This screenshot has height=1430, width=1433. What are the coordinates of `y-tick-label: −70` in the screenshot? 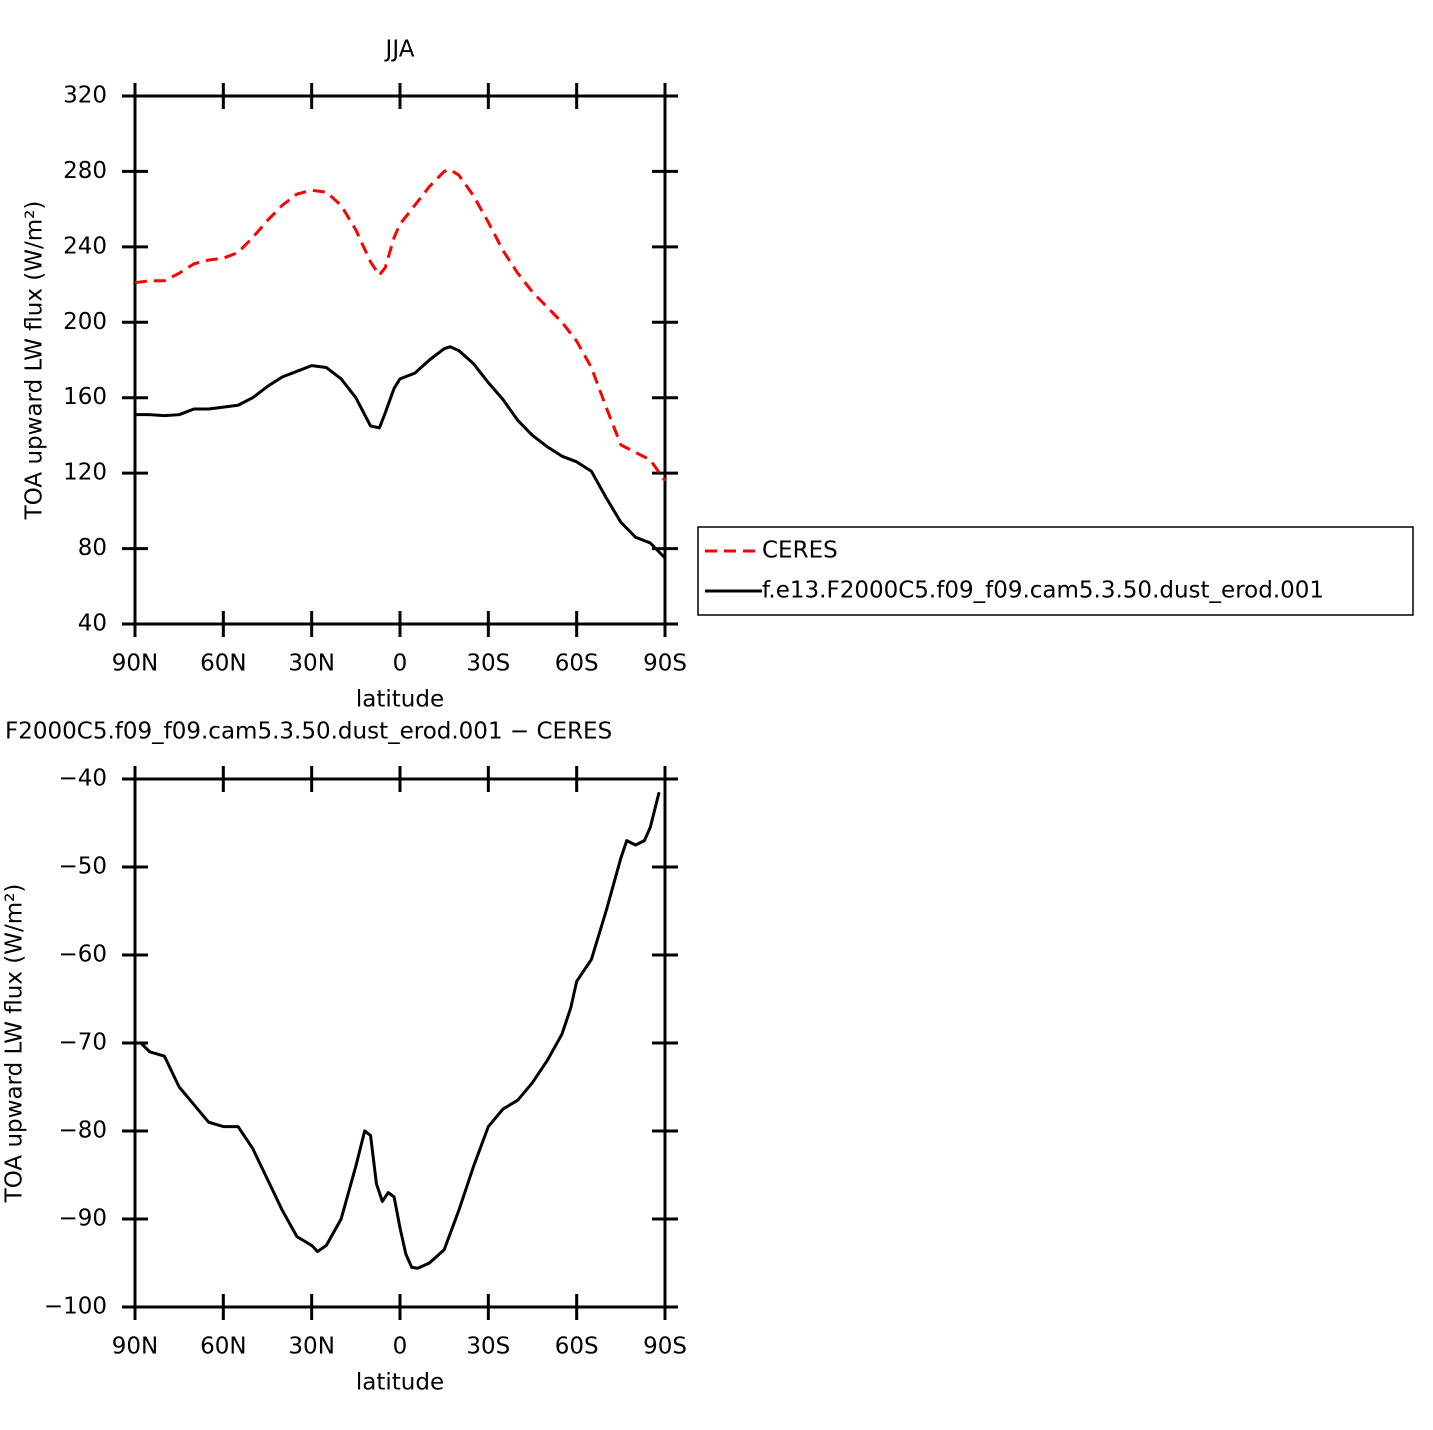 It's located at (82, 1043).